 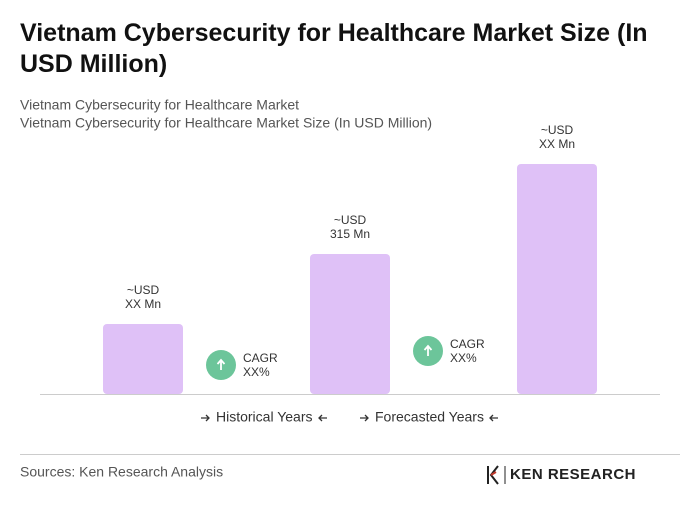 What do you see at coordinates (121, 472) in the screenshot?
I see `source: Sources: Ken Research Analysis` at bounding box center [121, 472].